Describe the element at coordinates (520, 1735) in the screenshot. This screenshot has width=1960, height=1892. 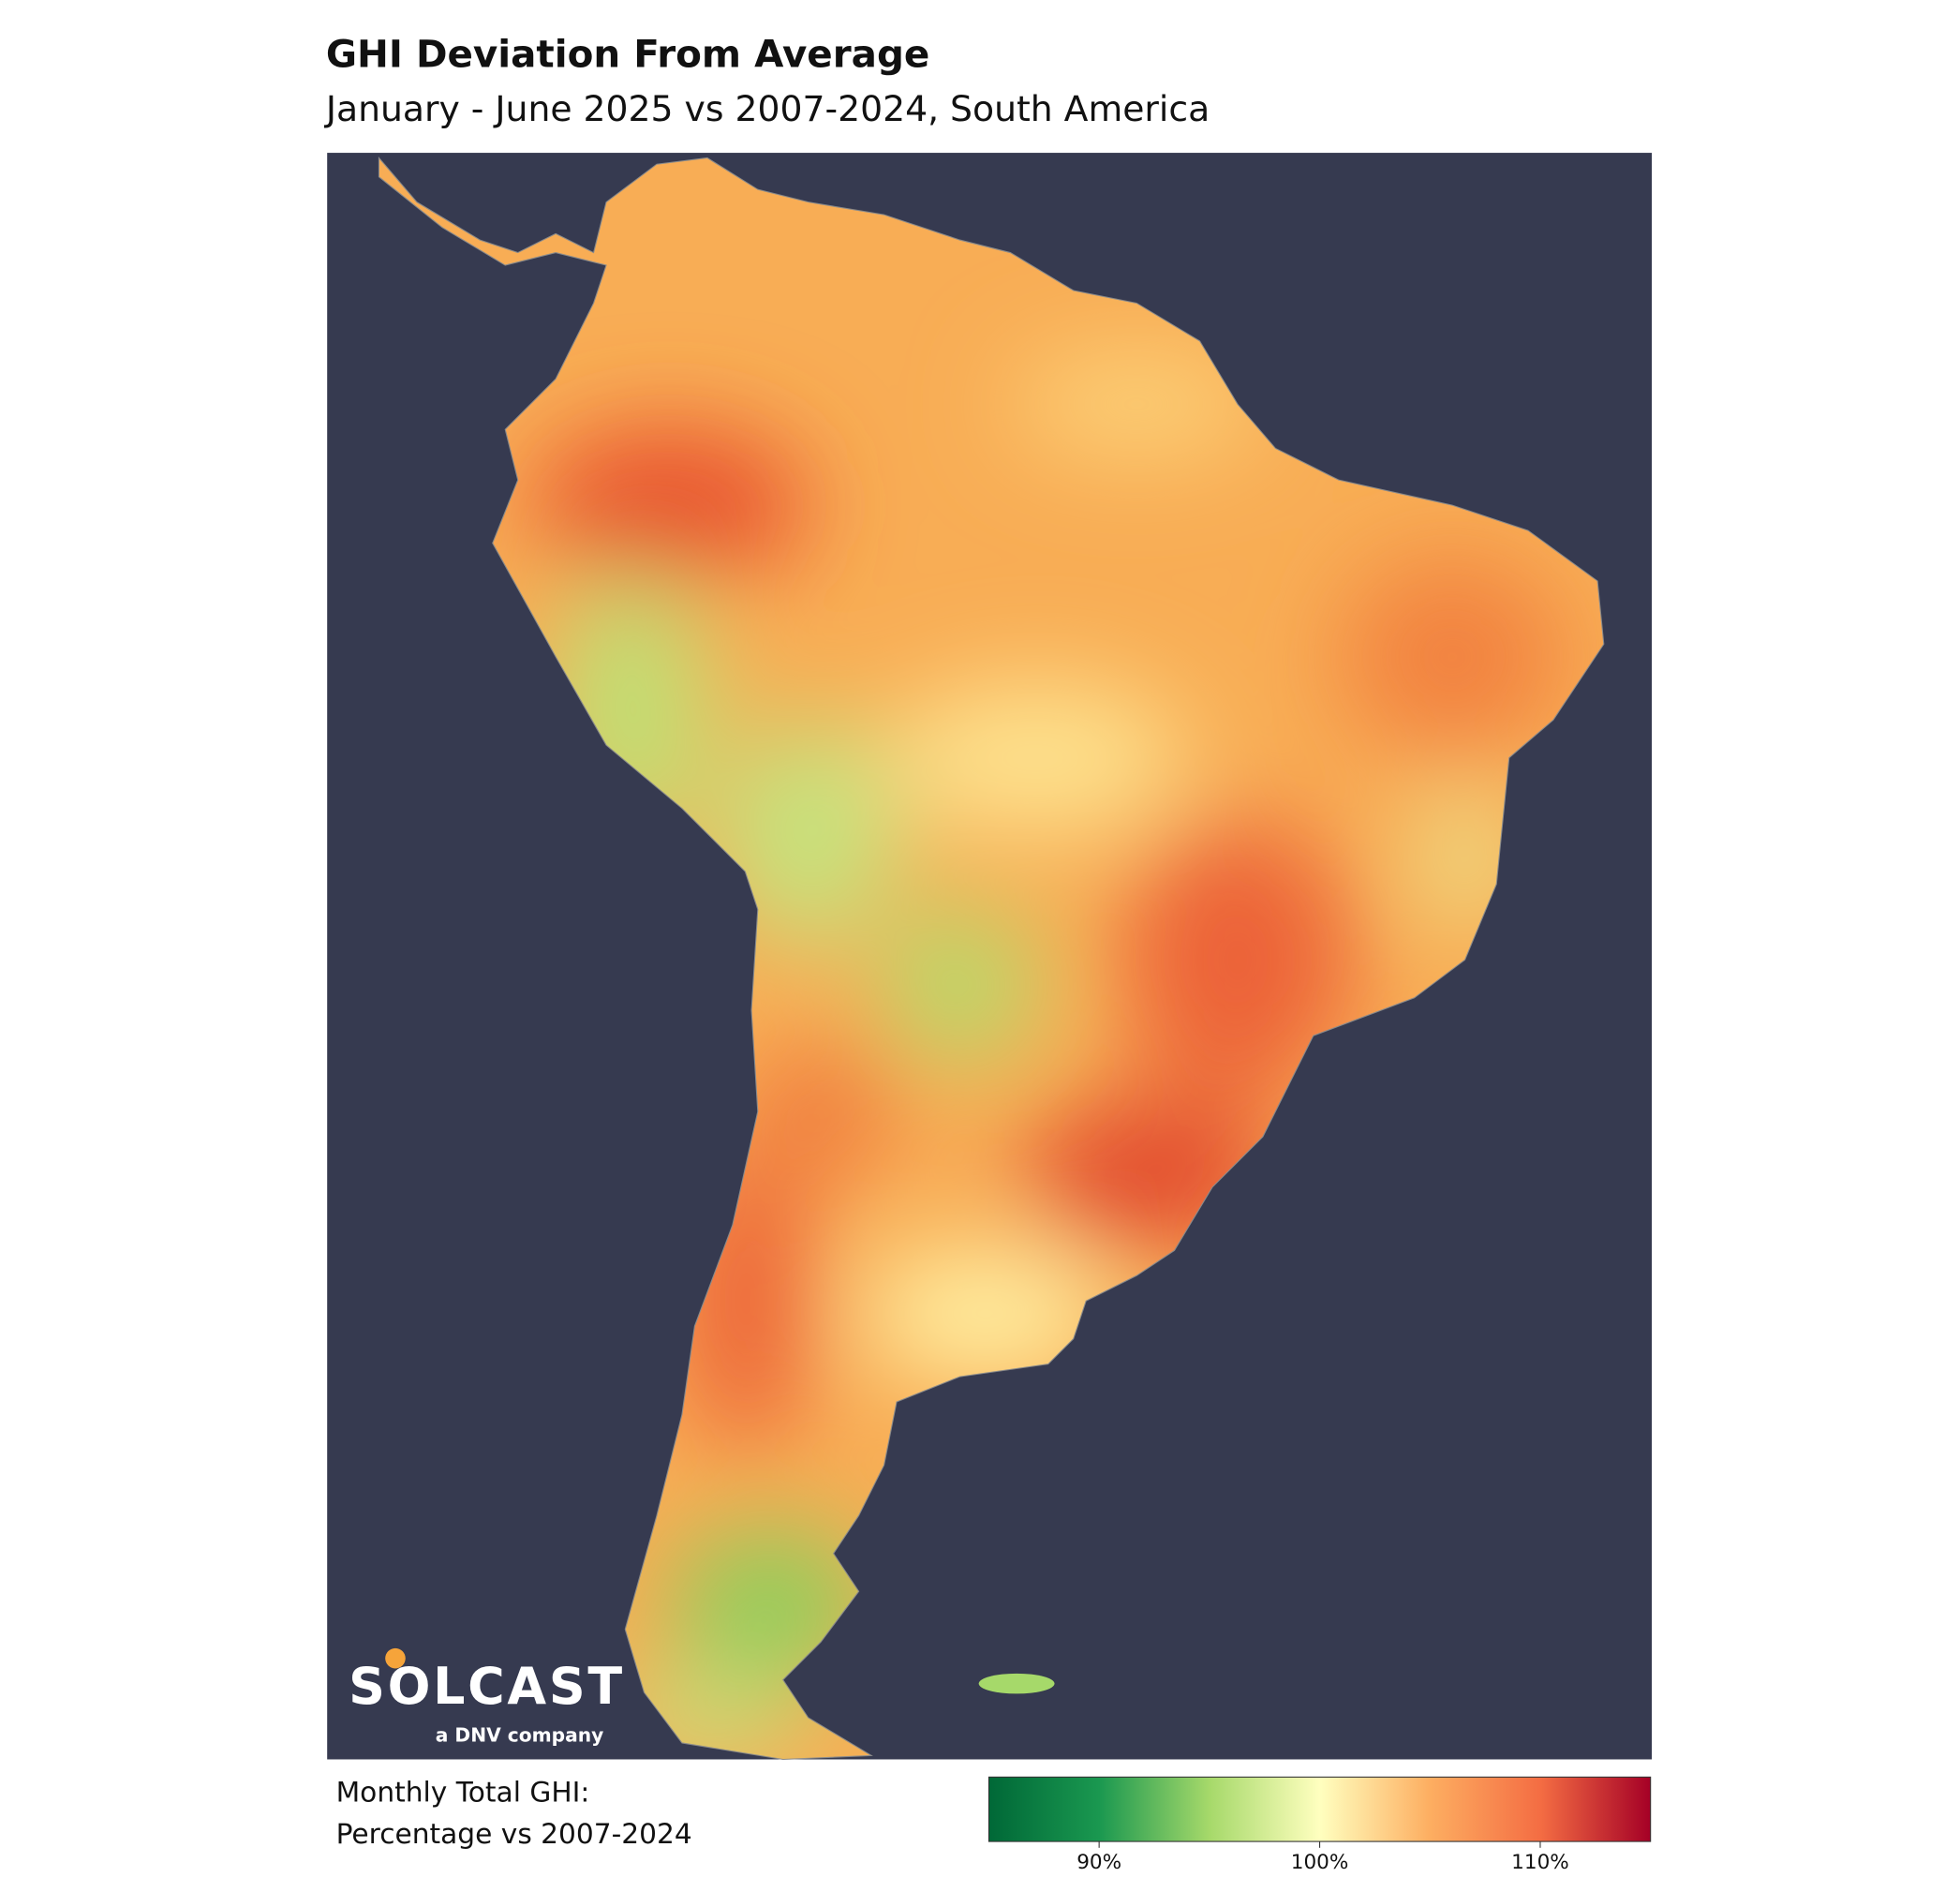
I see `logo-tagline: a DNV company` at that location.